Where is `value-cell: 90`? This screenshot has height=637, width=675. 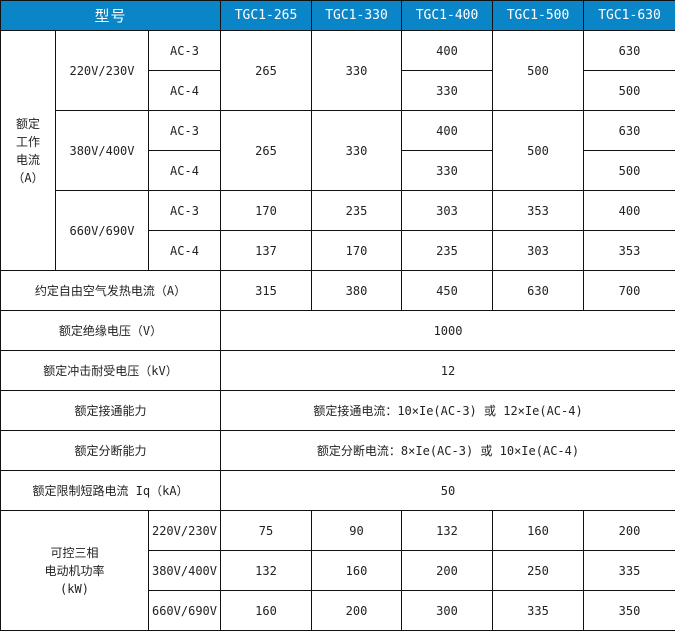 value-cell: 90 is located at coordinates (357, 530).